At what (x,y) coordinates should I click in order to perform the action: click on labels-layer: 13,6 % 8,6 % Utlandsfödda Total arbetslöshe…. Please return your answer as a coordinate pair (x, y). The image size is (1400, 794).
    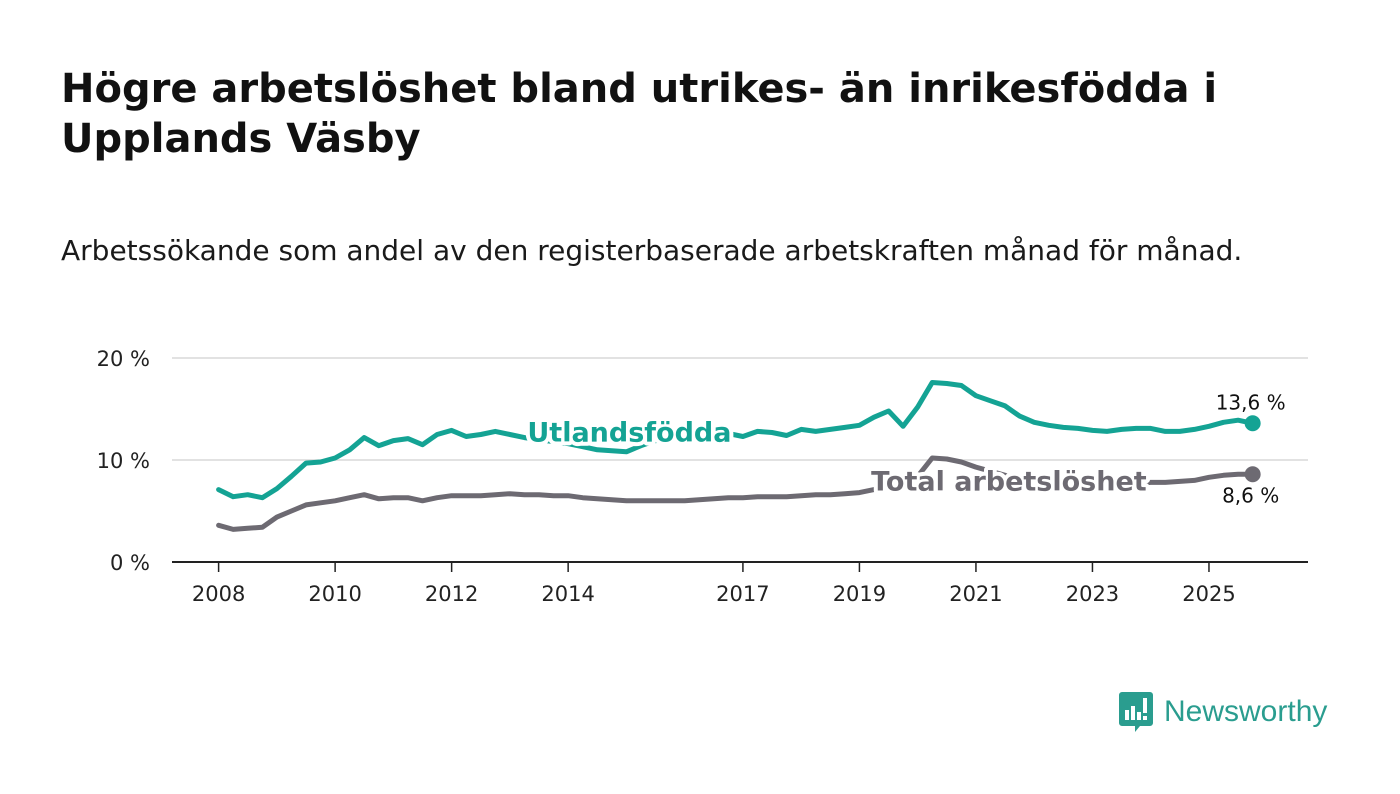
    Looking at the image, I should click on (904, 448).